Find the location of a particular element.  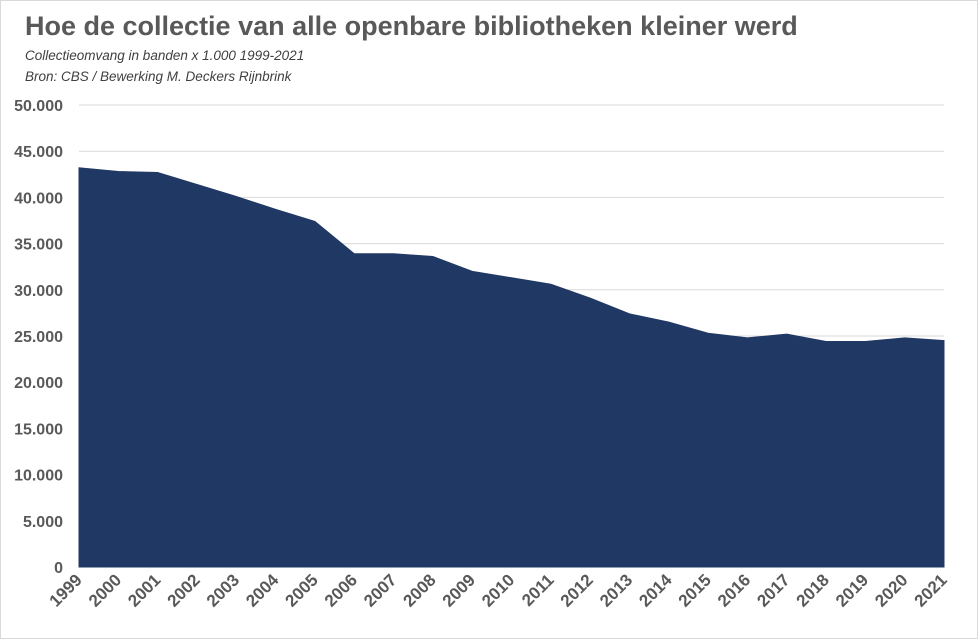

x-tick-label: 2019 is located at coordinates (852, 590).